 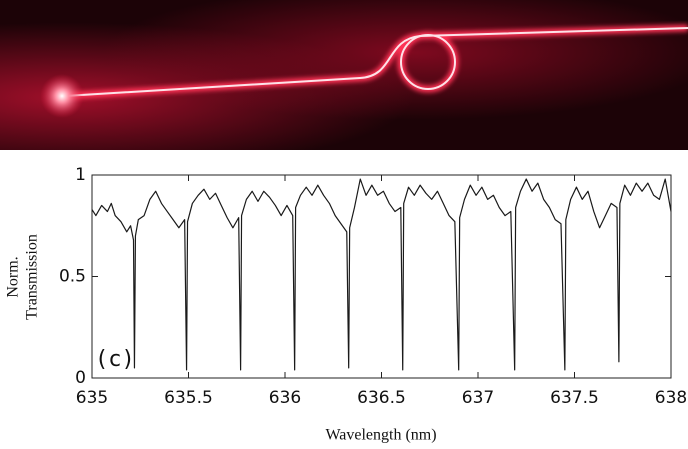 I want to click on panel-label: (c), so click(x=115, y=359).